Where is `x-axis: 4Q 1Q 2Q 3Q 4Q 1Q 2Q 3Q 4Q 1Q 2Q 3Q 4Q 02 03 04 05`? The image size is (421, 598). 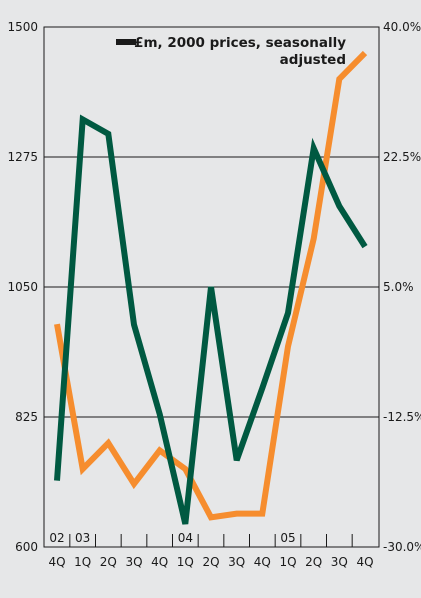 x-axis: 4Q 1Q 2Q 3Q 4Q 1Q 2Q 3Q 4Q 1Q 2Q 3Q 4Q 02 03 04 05 is located at coordinates (210, 550).